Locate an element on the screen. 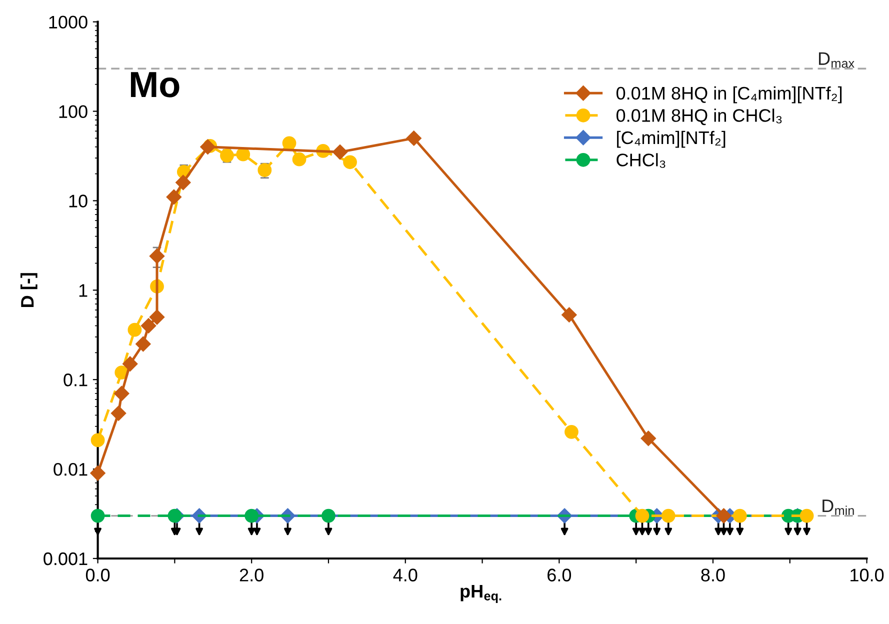  ref-line-label: D$_{min}$ is located at coordinates (838, 507).